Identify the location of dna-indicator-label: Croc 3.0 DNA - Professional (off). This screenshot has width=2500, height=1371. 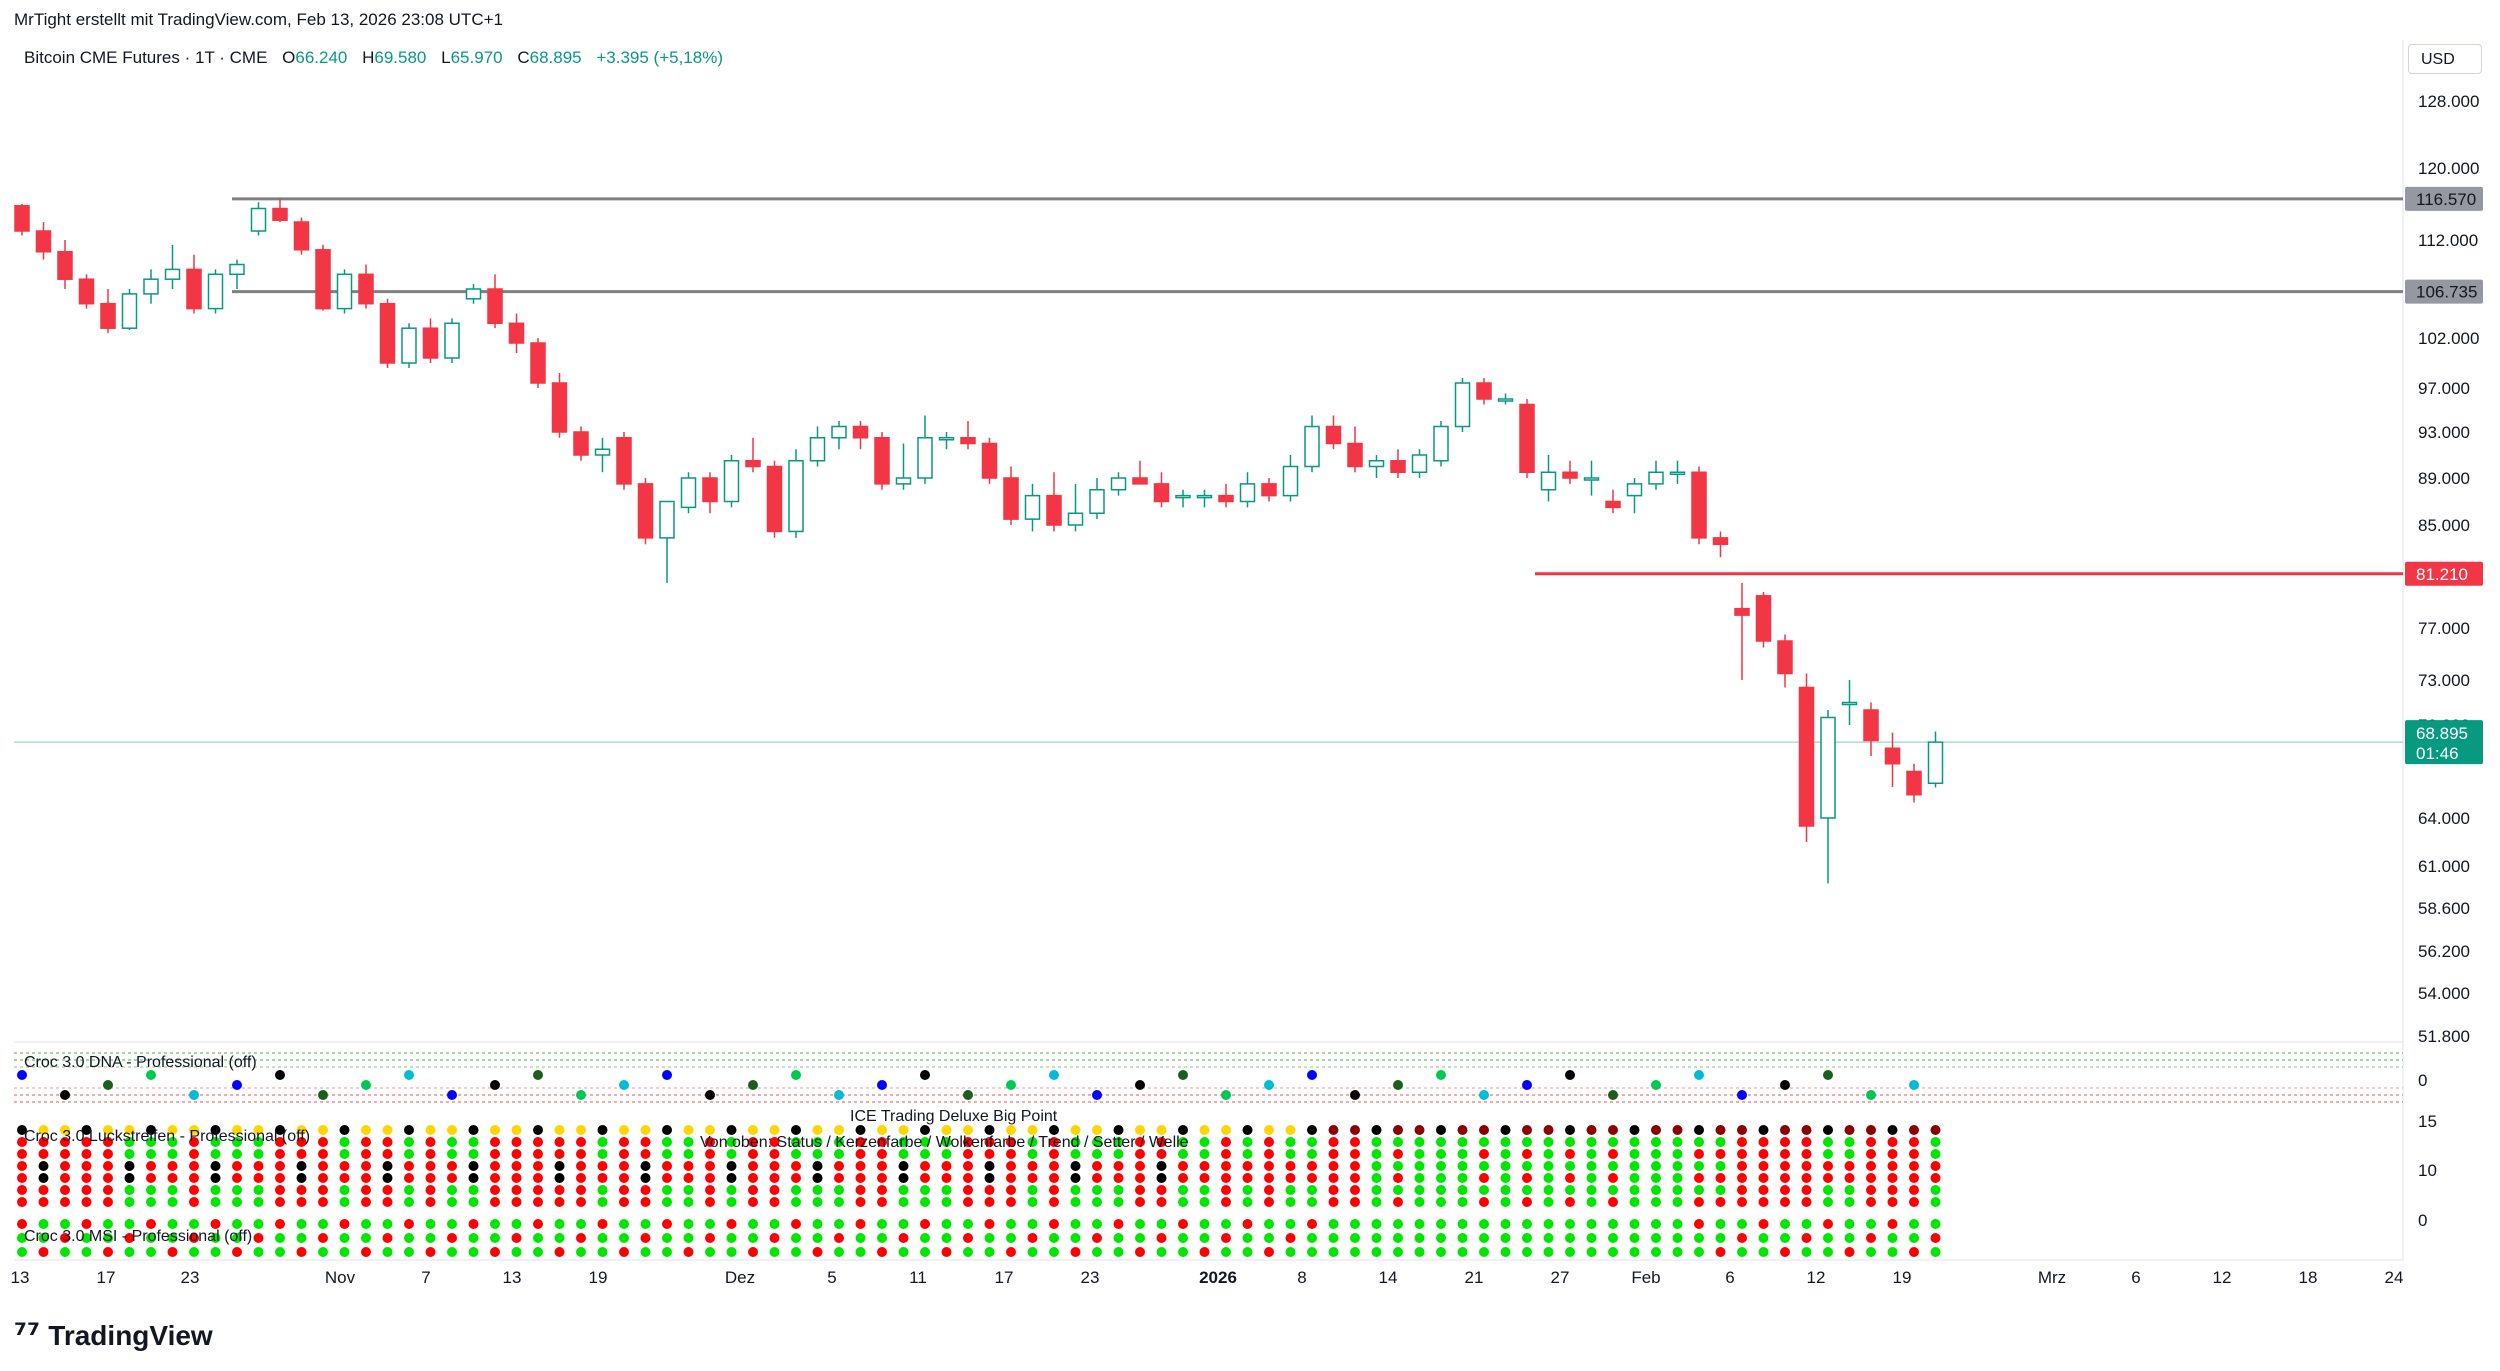
(140, 1062).